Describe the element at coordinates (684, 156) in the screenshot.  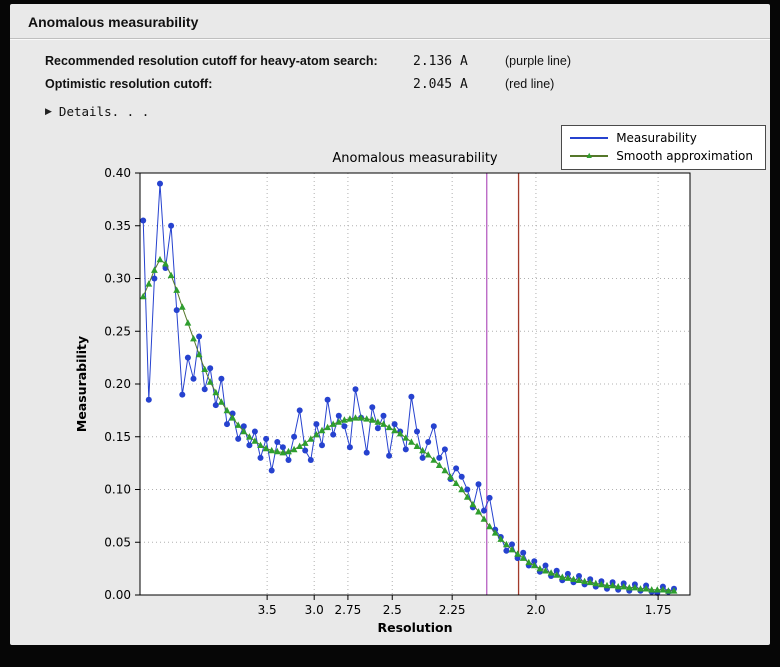
I see `legend-label-smooth: Smooth approximation` at that location.